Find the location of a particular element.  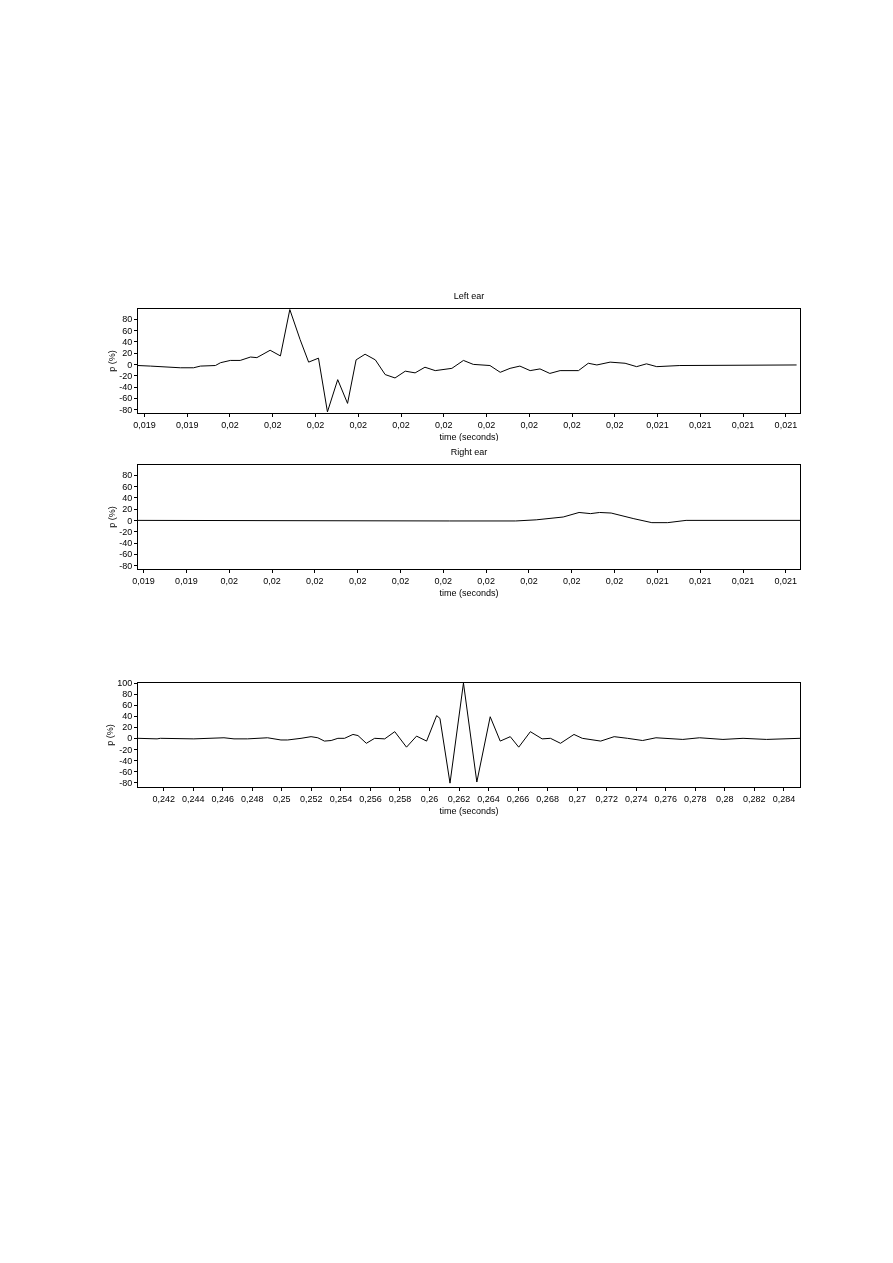

x-tick-label: 0,248 is located at coordinates (252, 798).